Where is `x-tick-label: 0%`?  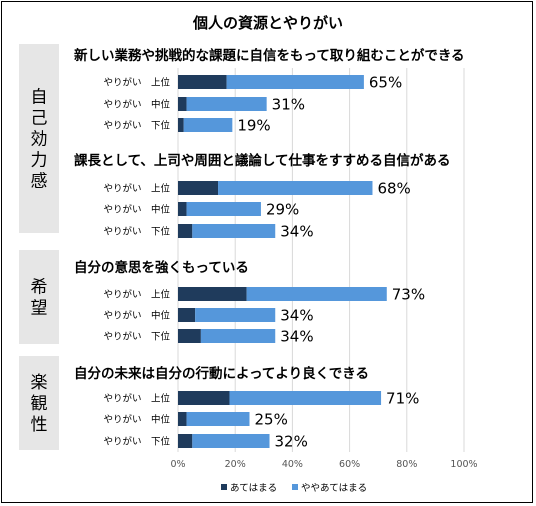
x-tick-label: 0% is located at coordinates (177, 464).